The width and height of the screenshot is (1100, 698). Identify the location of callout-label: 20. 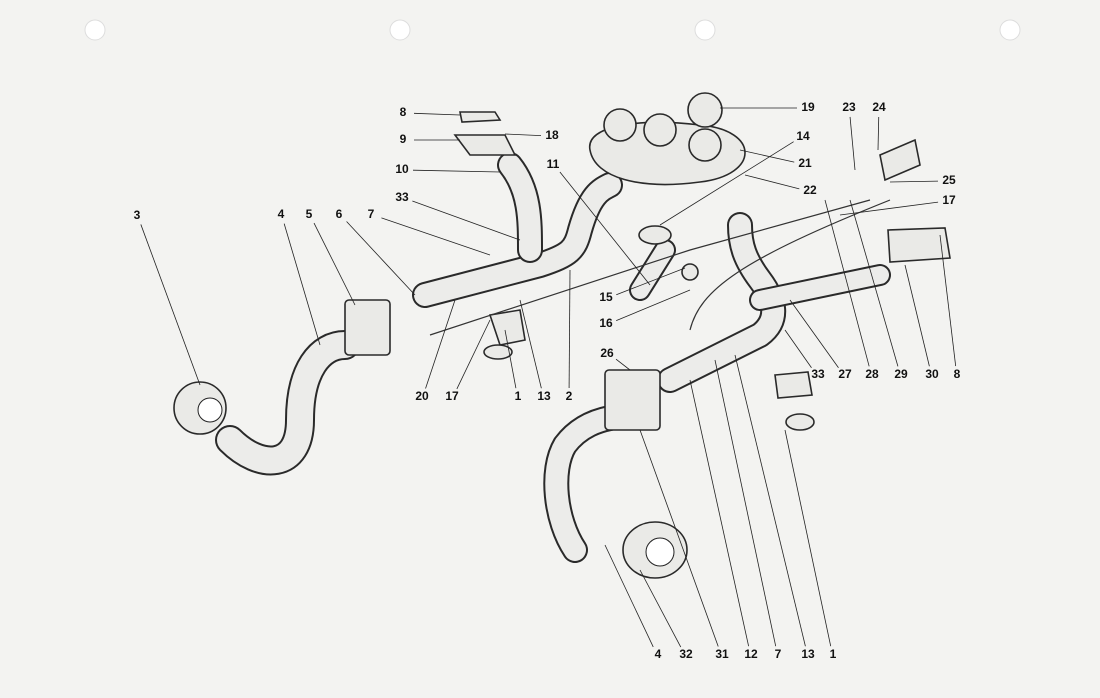
(422, 396).